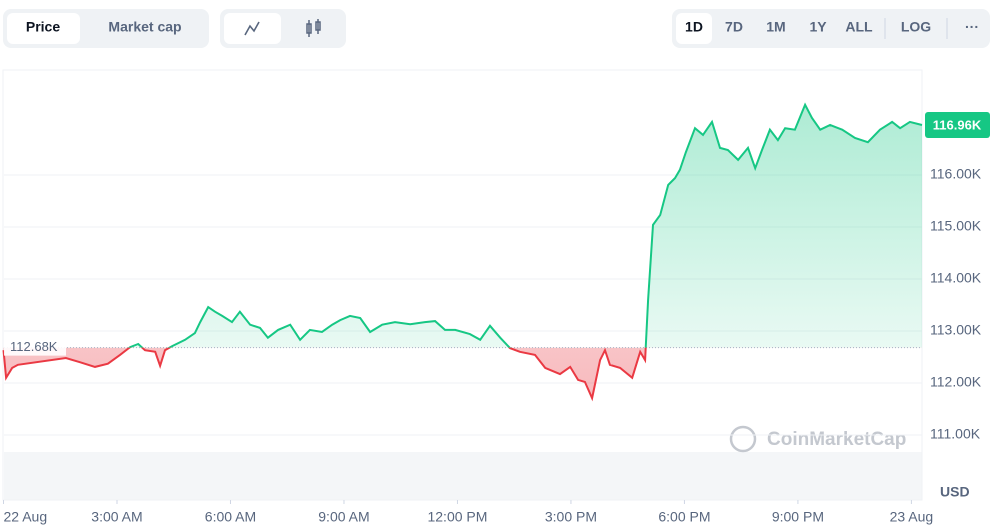 Image resolution: width=995 pixels, height=527 pixels. Describe the element at coordinates (571, 517) in the screenshot. I see `x-tick-label: 3:00 PM` at that location.